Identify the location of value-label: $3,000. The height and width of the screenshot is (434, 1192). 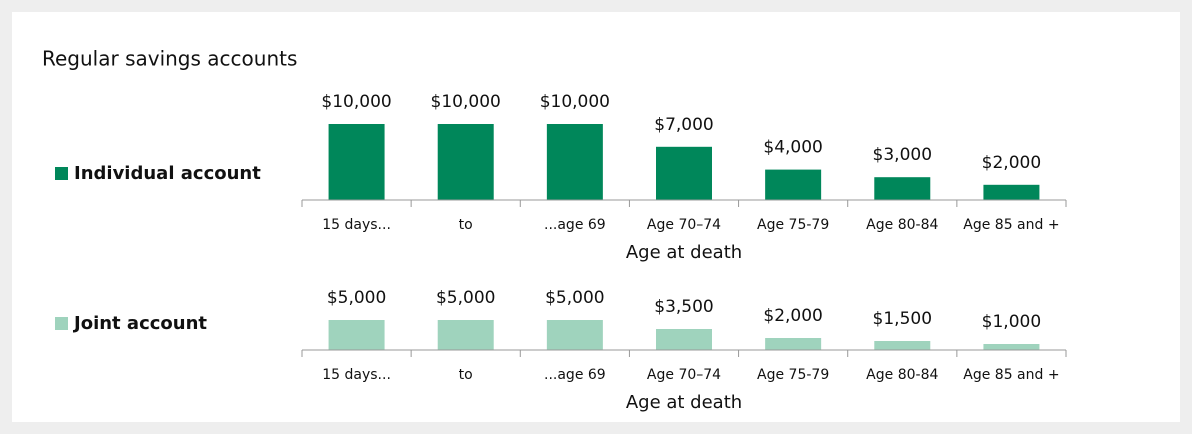
(902, 155).